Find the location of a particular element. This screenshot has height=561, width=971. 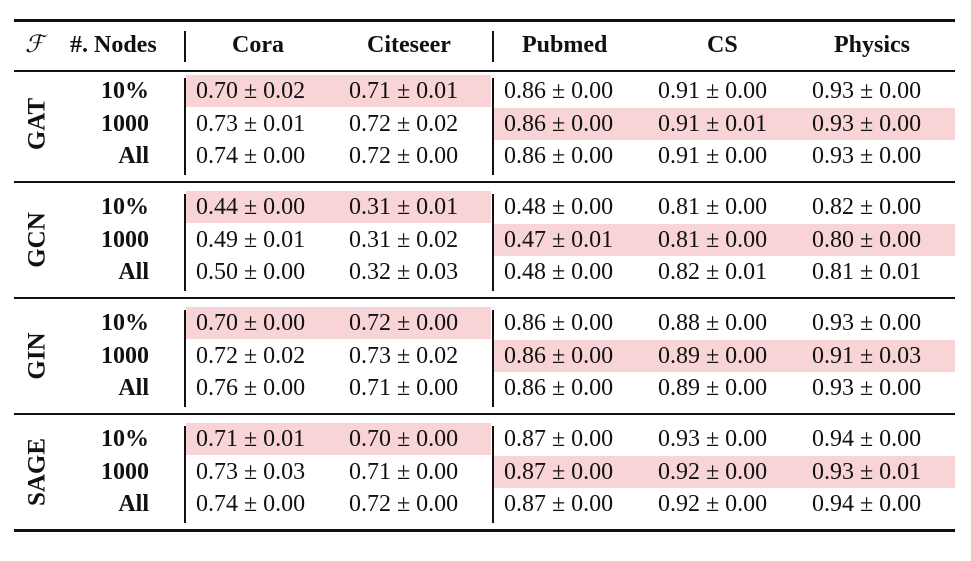

value-cell-cs: 0.93 ± 0.00 is located at coordinates (713, 439).